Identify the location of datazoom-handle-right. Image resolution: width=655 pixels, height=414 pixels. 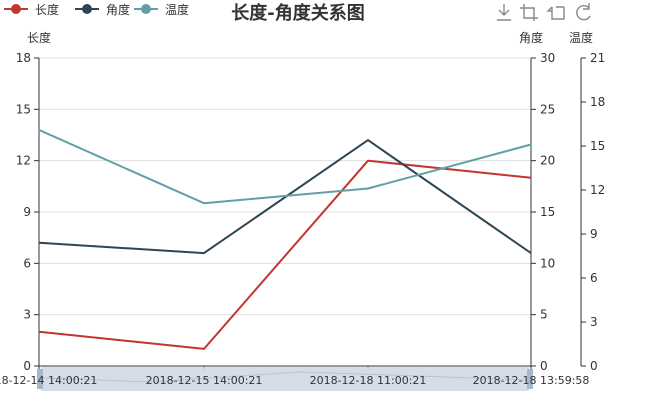
(530, 379).